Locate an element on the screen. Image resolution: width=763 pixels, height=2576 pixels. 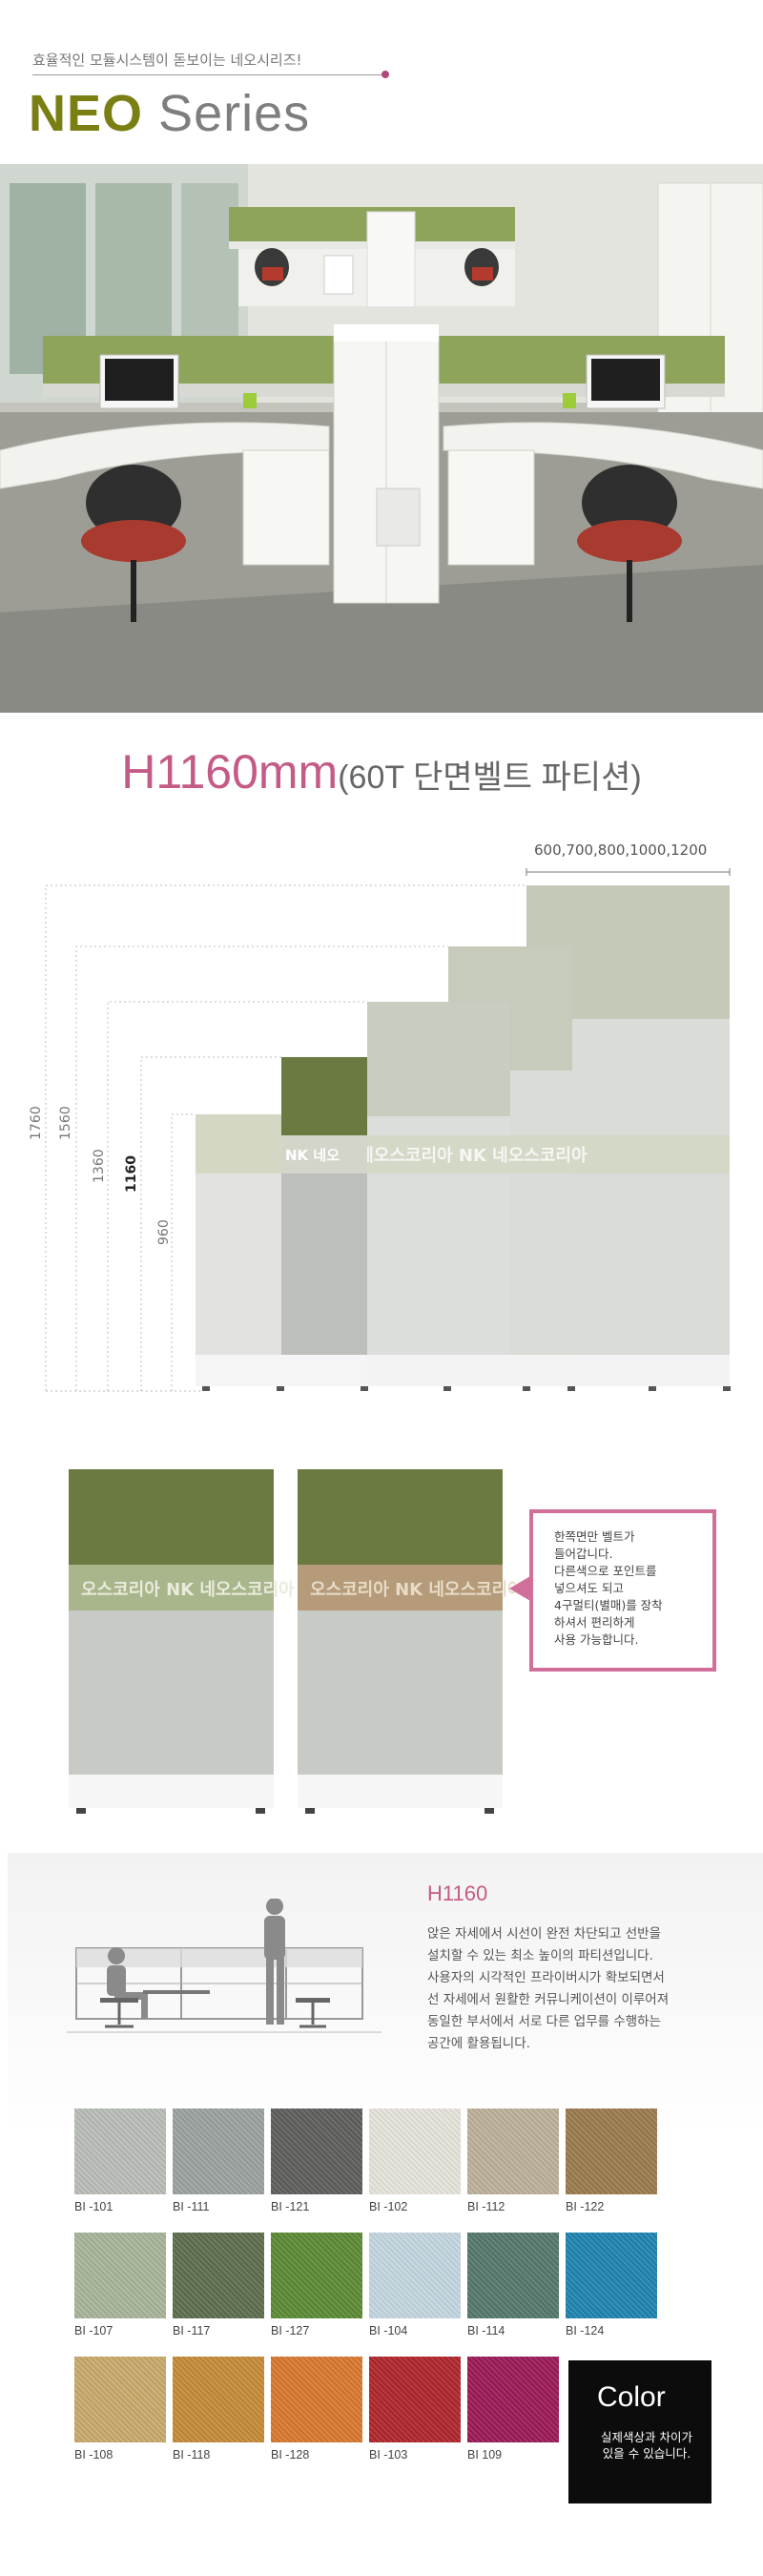
swatch-code: BI -118 is located at coordinates (192, 2455).